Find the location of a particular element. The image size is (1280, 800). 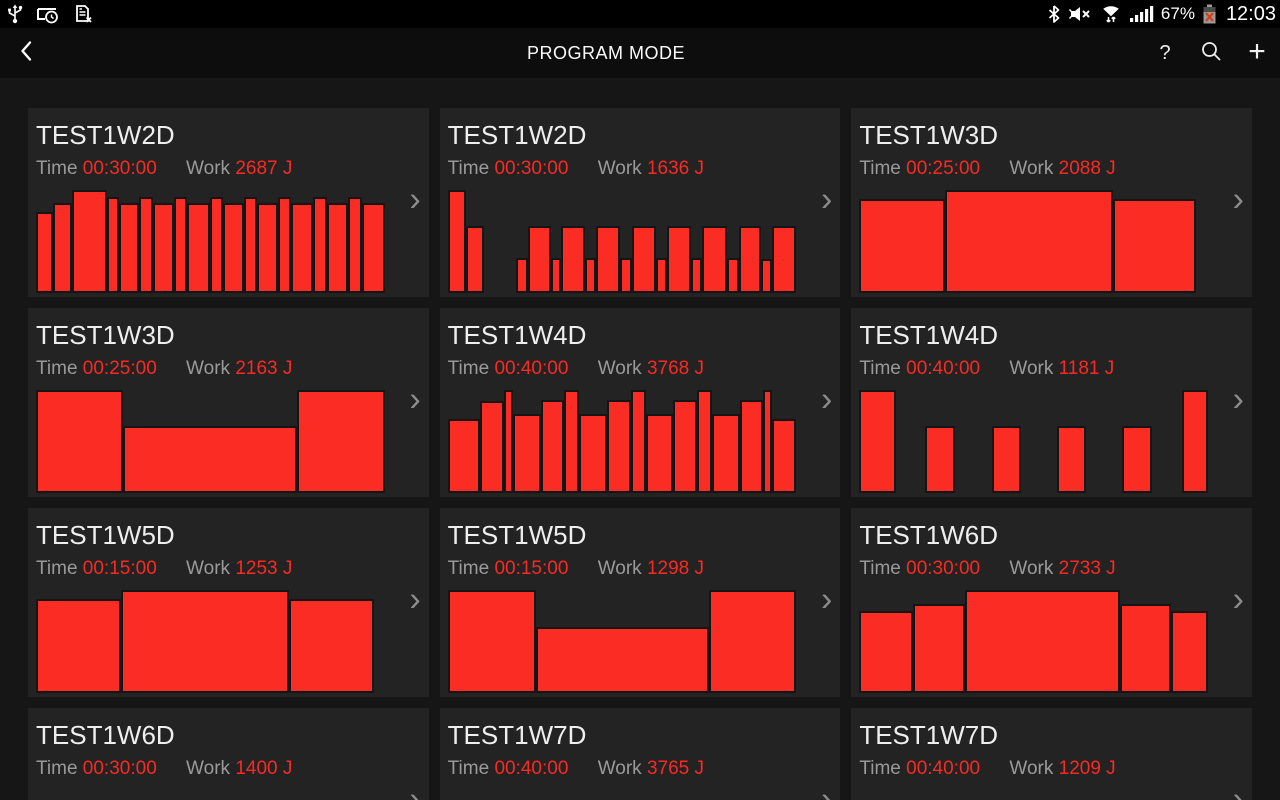

program-card: TEST1W4D Time 00:40:00 Work 1181 J › is located at coordinates (1051, 402).